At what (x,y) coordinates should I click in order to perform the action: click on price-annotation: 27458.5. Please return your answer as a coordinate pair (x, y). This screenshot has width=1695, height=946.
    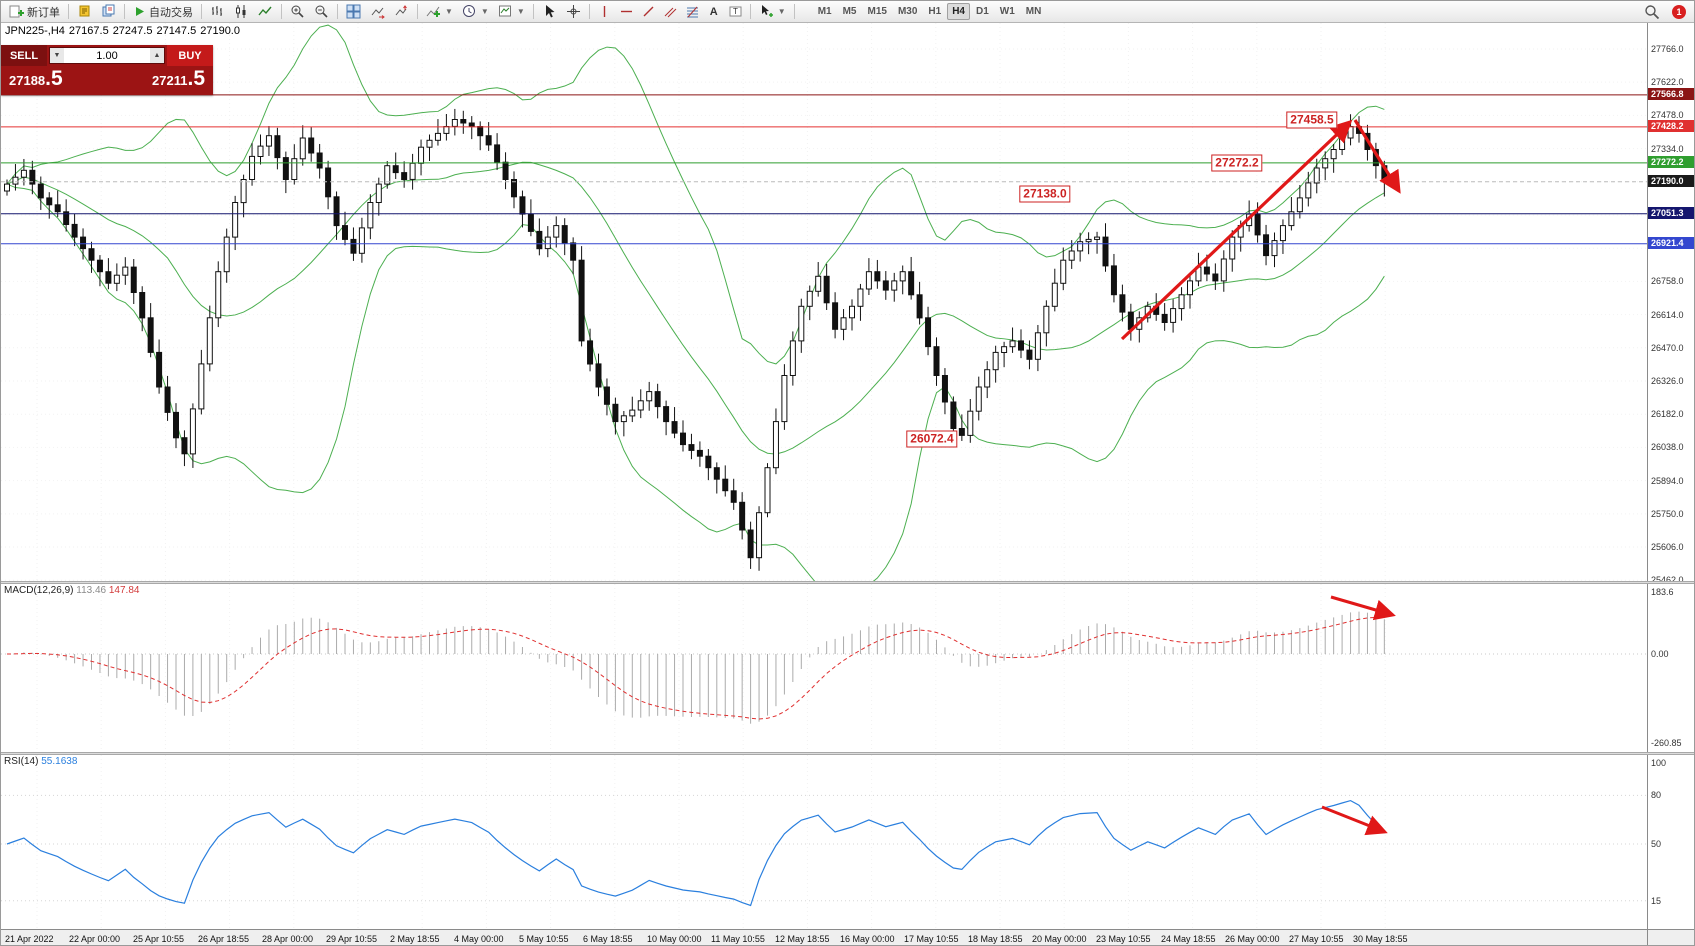
    Looking at the image, I should click on (1312, 120).